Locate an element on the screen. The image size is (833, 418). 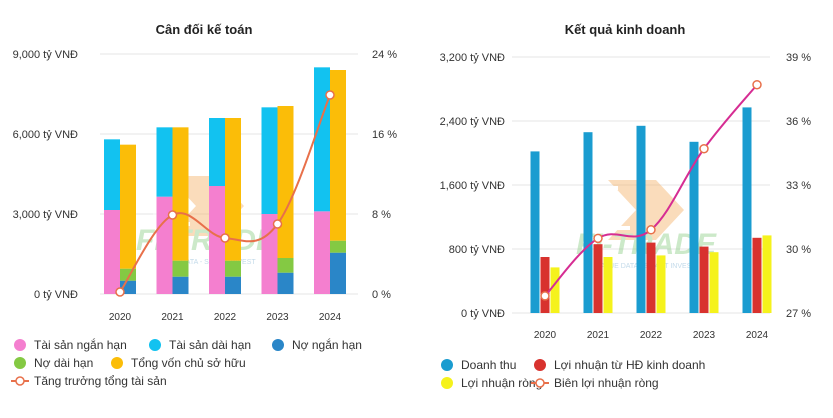
bar-Nợ dài hạn-2024 is located at coordinates (338, 246).